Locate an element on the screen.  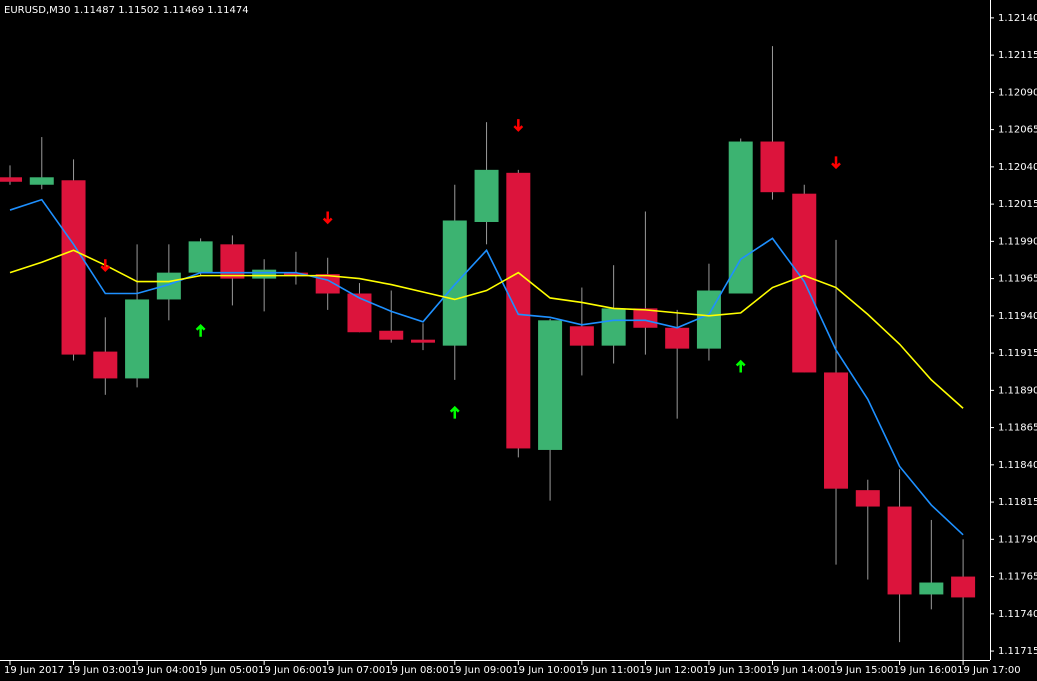
y-tick-label: 1.12140 is located at coordinates (1017, 18).